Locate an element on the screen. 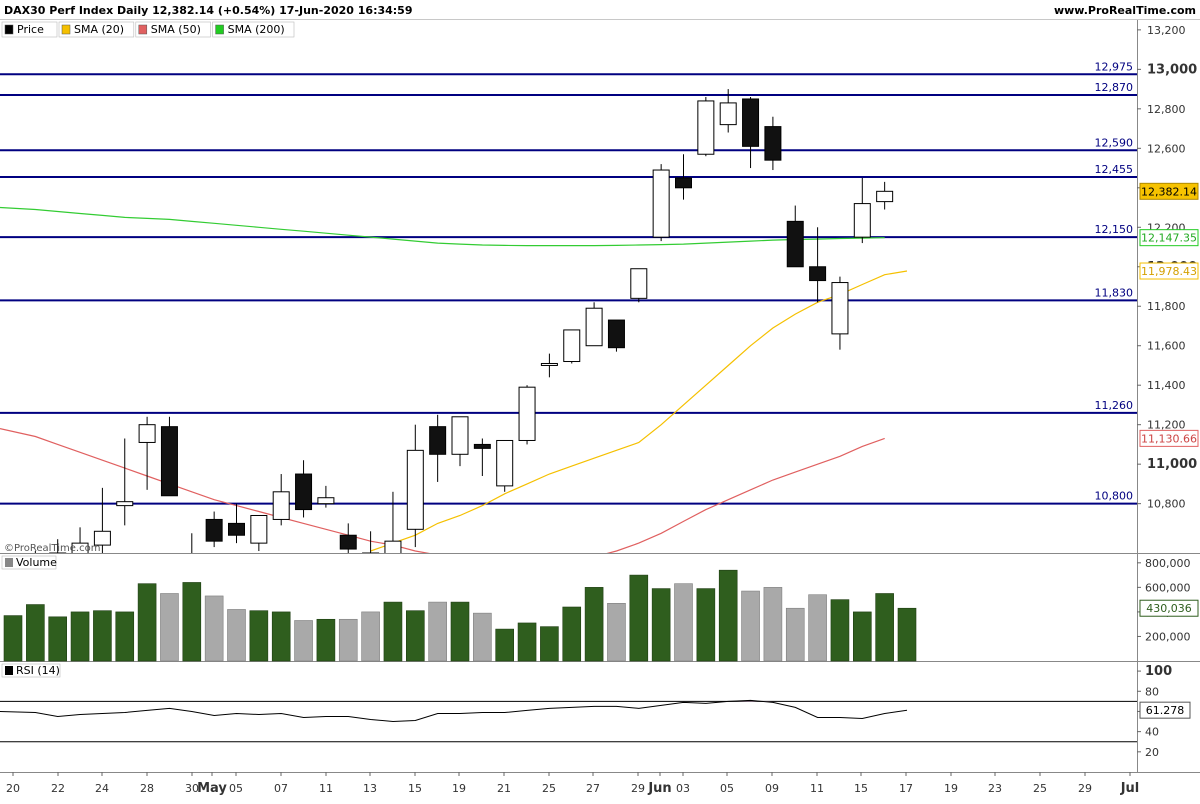 This screenshot has width=1200, height=804. x-tick-label: 11 is located at coordinates (817, 788).